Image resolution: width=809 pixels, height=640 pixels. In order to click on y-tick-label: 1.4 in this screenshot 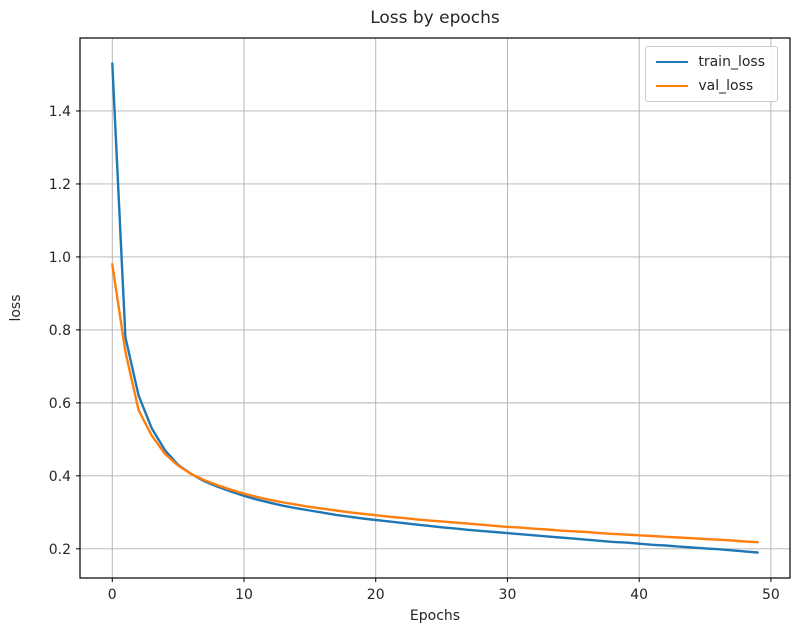, I will do `click(60, 112)`.